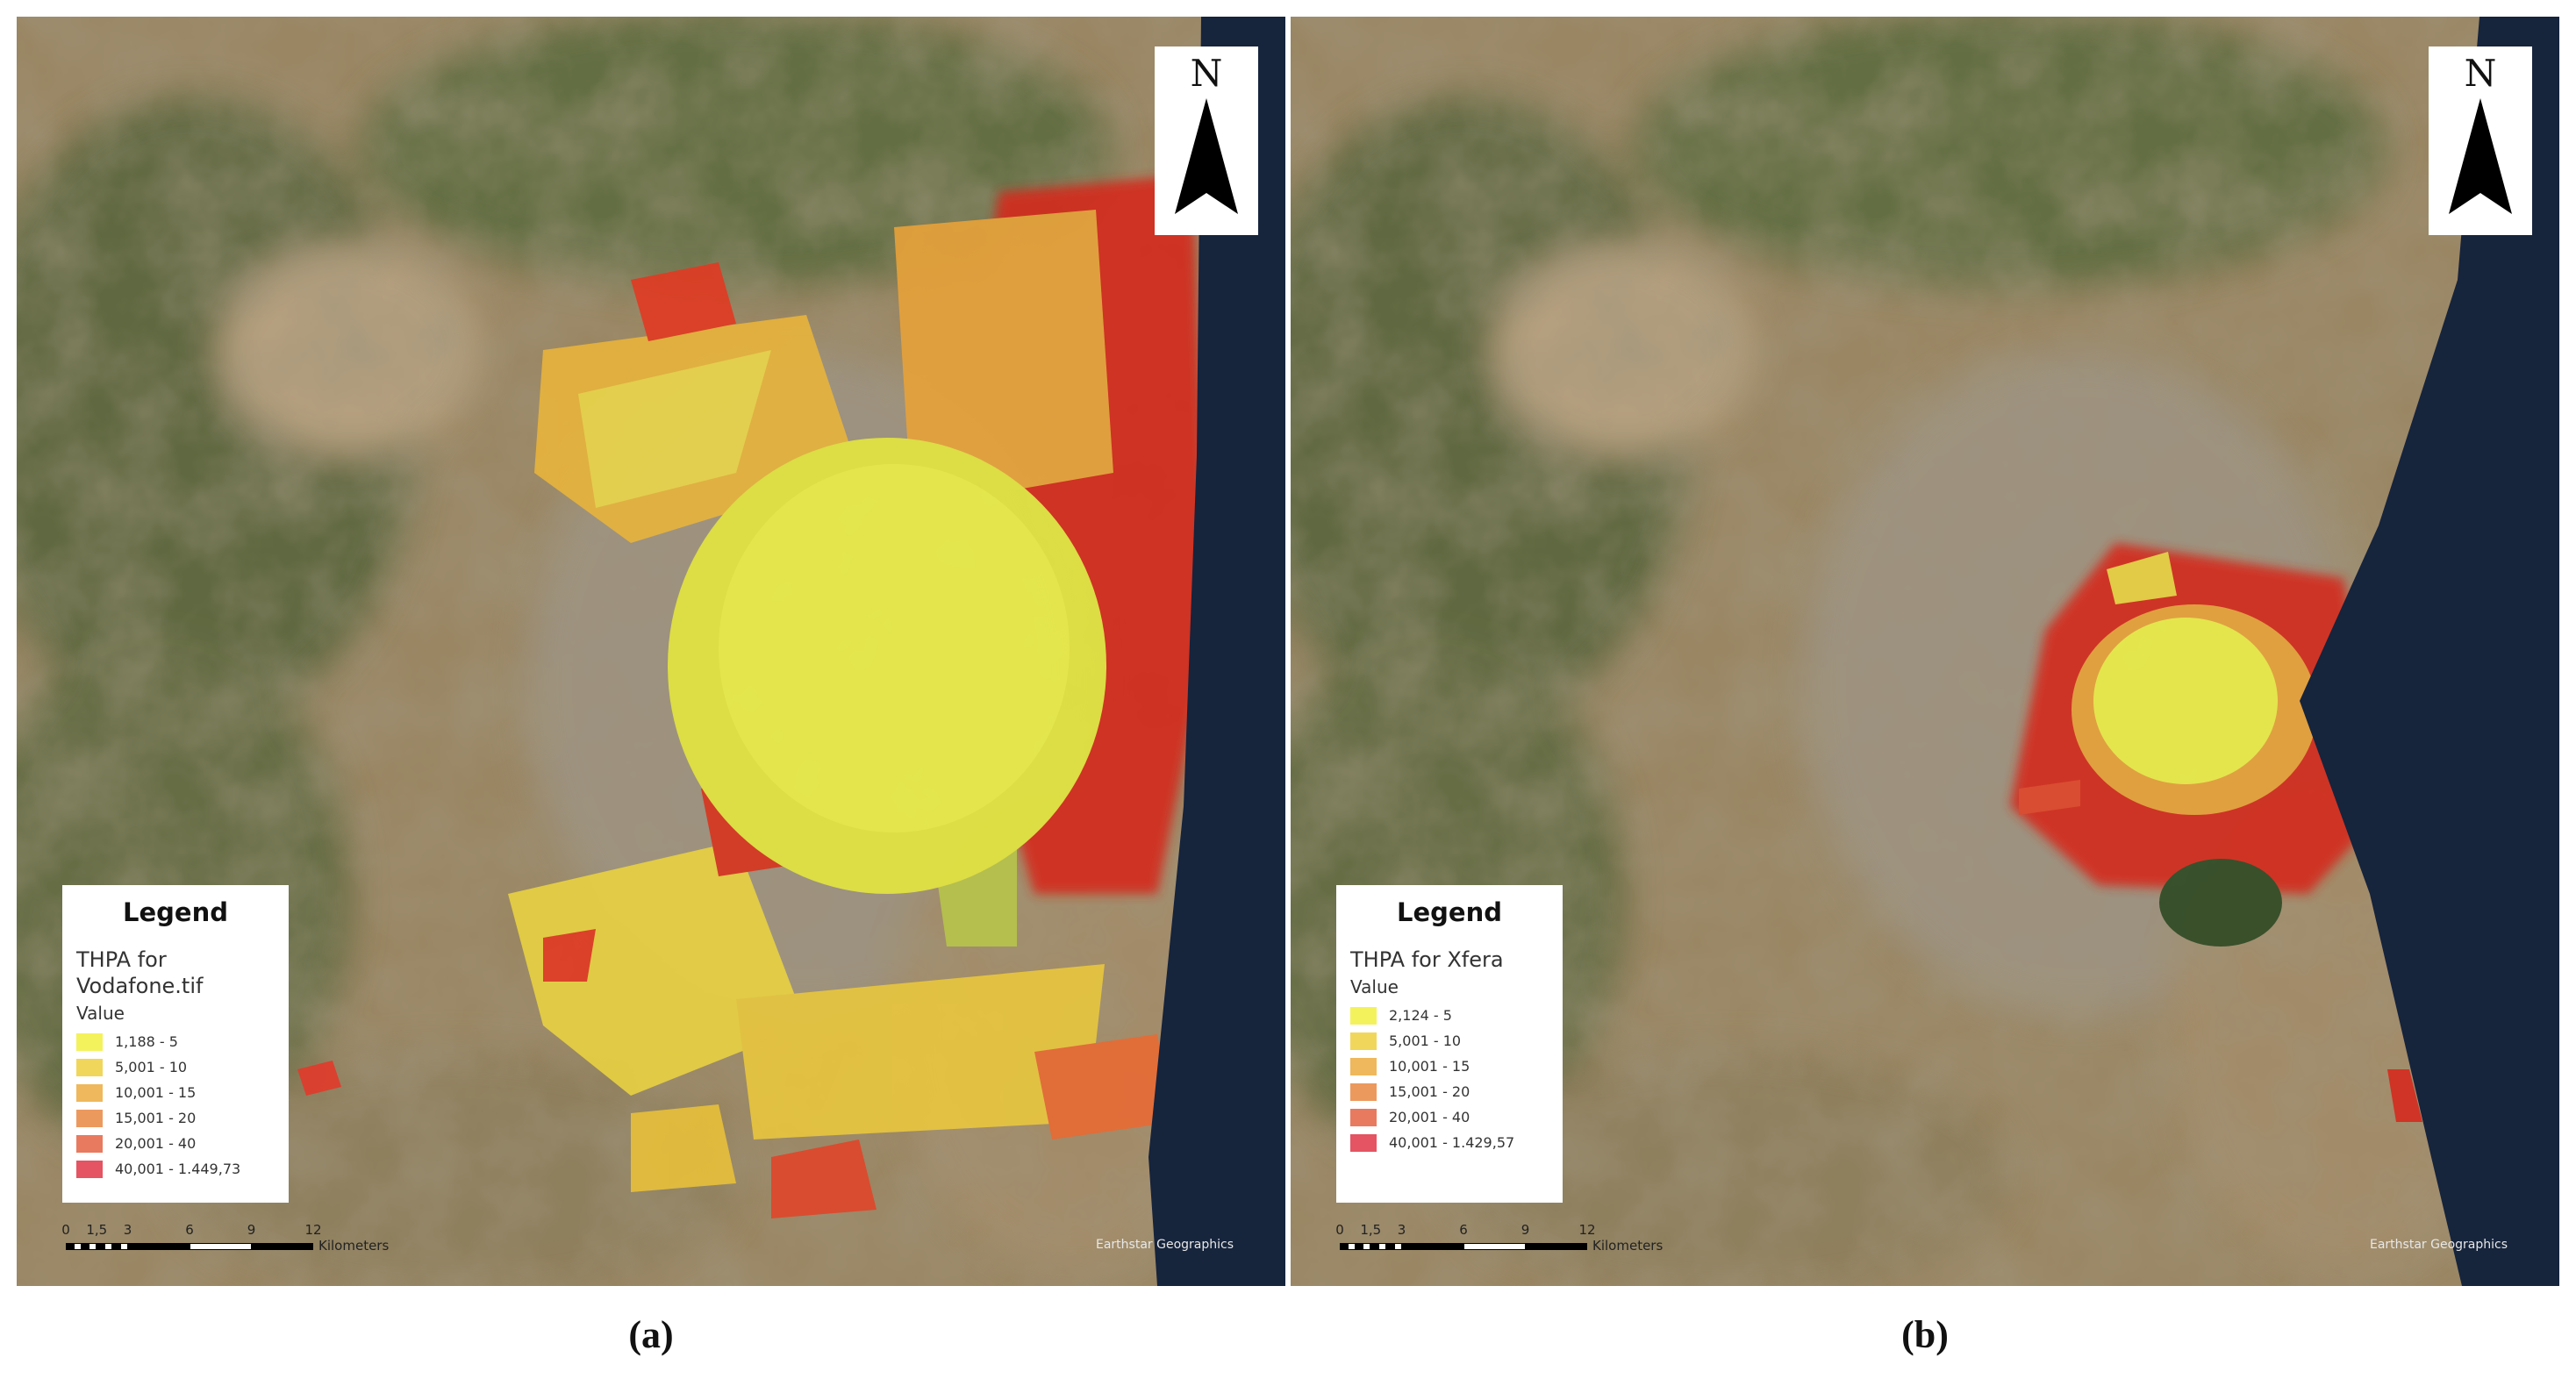 The image size is (2576, 1386). I want to click on legend-layer: THPA for Xfera, so click(1427, 960).